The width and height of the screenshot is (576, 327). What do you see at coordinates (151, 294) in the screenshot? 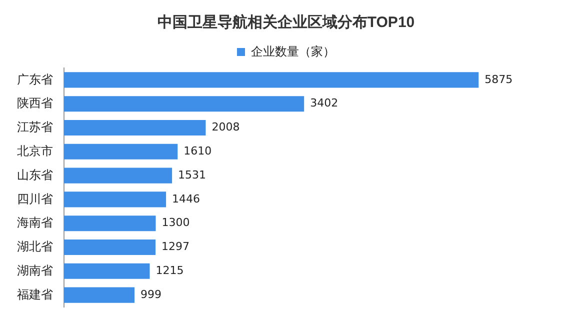
I see `data-label: 999` at bounding box center [151, 294].